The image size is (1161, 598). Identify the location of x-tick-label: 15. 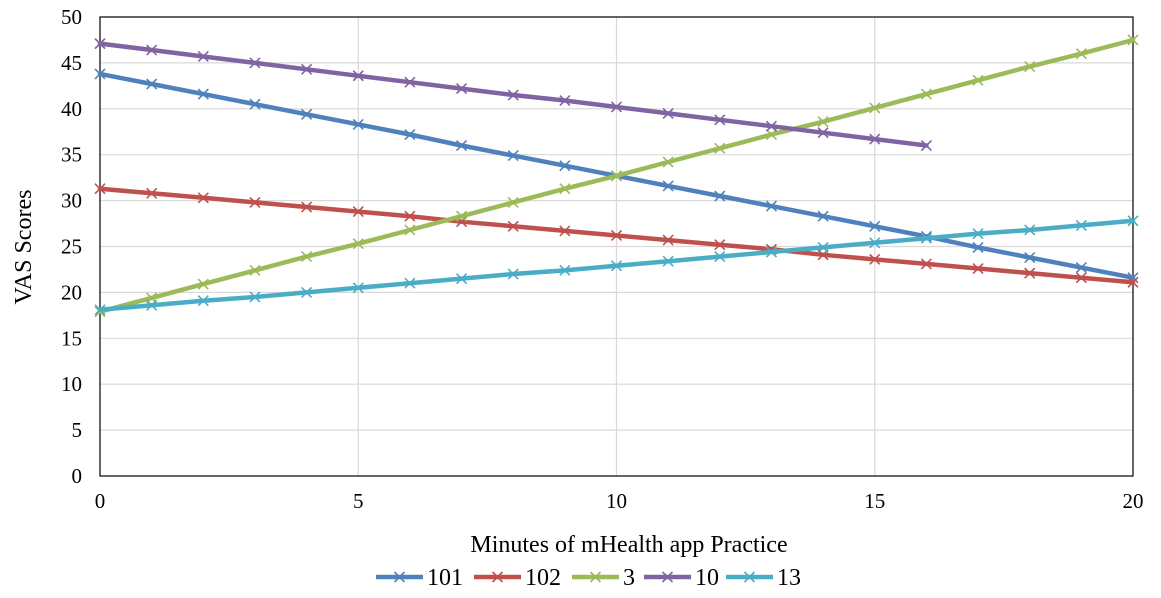
(874, 501).